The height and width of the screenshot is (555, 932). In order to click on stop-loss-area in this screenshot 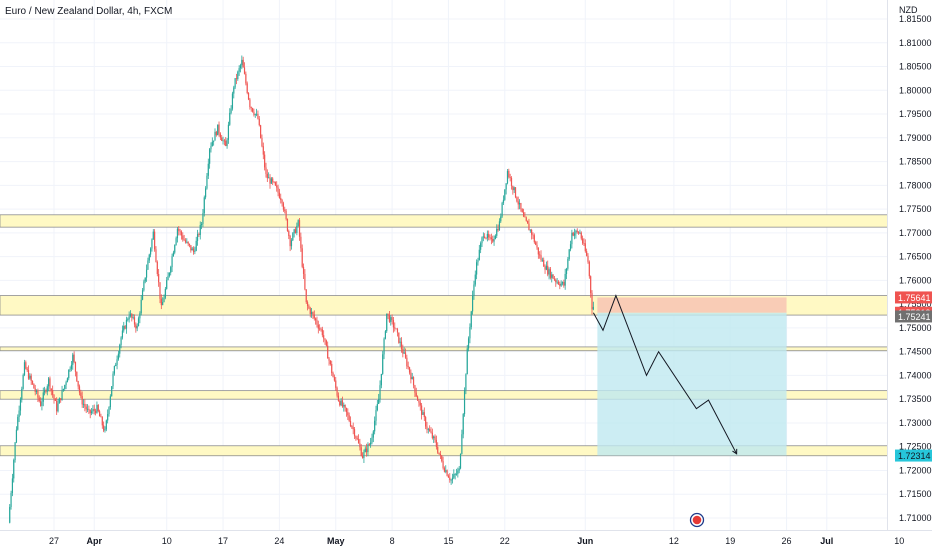, I will do `click(692, 305)`.